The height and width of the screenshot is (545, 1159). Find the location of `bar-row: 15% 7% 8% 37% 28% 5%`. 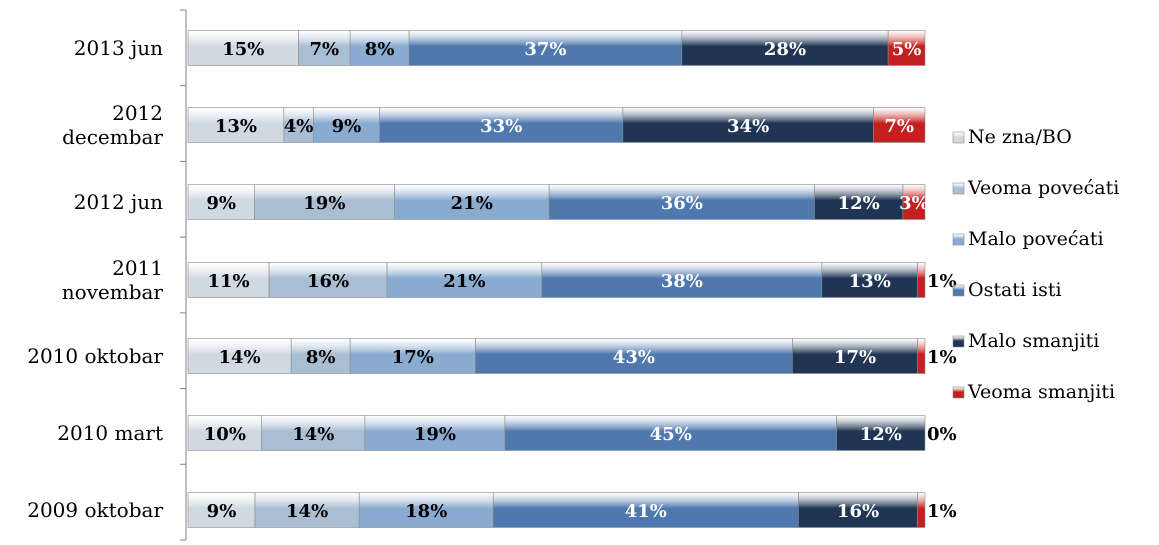

bar-row: 15% 7% 8% 37% 28% 5% is located at coordinates (556, 48).